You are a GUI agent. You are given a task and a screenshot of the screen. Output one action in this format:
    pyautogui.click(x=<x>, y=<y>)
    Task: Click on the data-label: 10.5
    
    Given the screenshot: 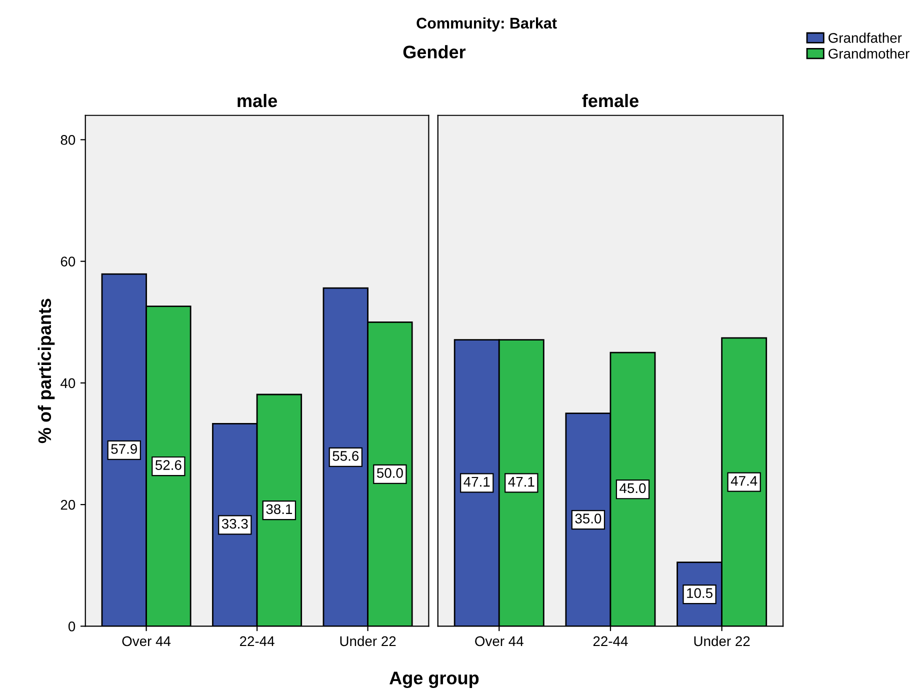 What is the action you would take?
    pyautogui.click(x=699, y=593)
    